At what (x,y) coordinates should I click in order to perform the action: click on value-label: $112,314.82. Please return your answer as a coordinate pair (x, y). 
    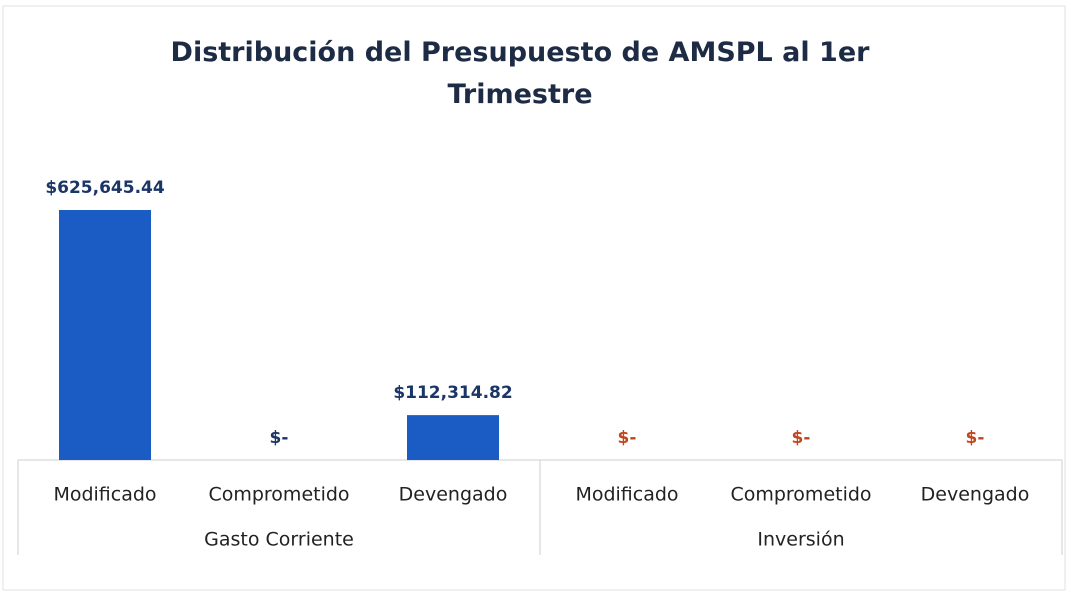
    Looking at the image, I should click on (452, 393).